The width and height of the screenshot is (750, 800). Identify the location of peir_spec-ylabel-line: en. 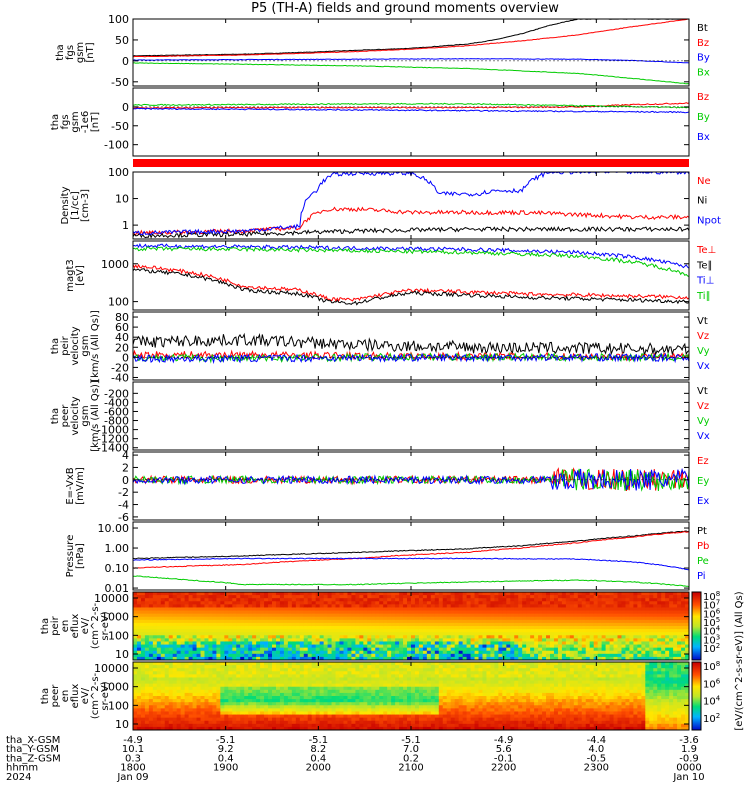
(65, 626).